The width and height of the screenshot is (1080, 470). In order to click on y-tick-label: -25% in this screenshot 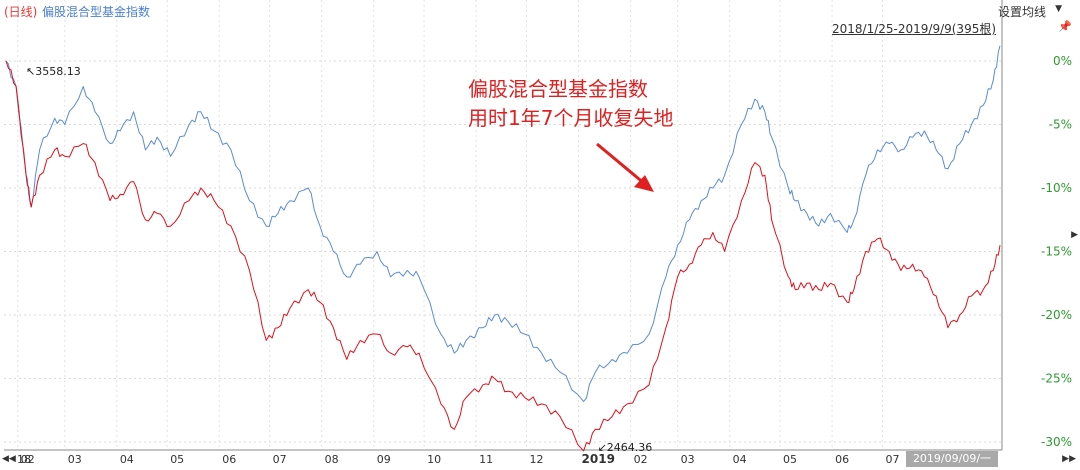, I will do `click(1056, 379)`.